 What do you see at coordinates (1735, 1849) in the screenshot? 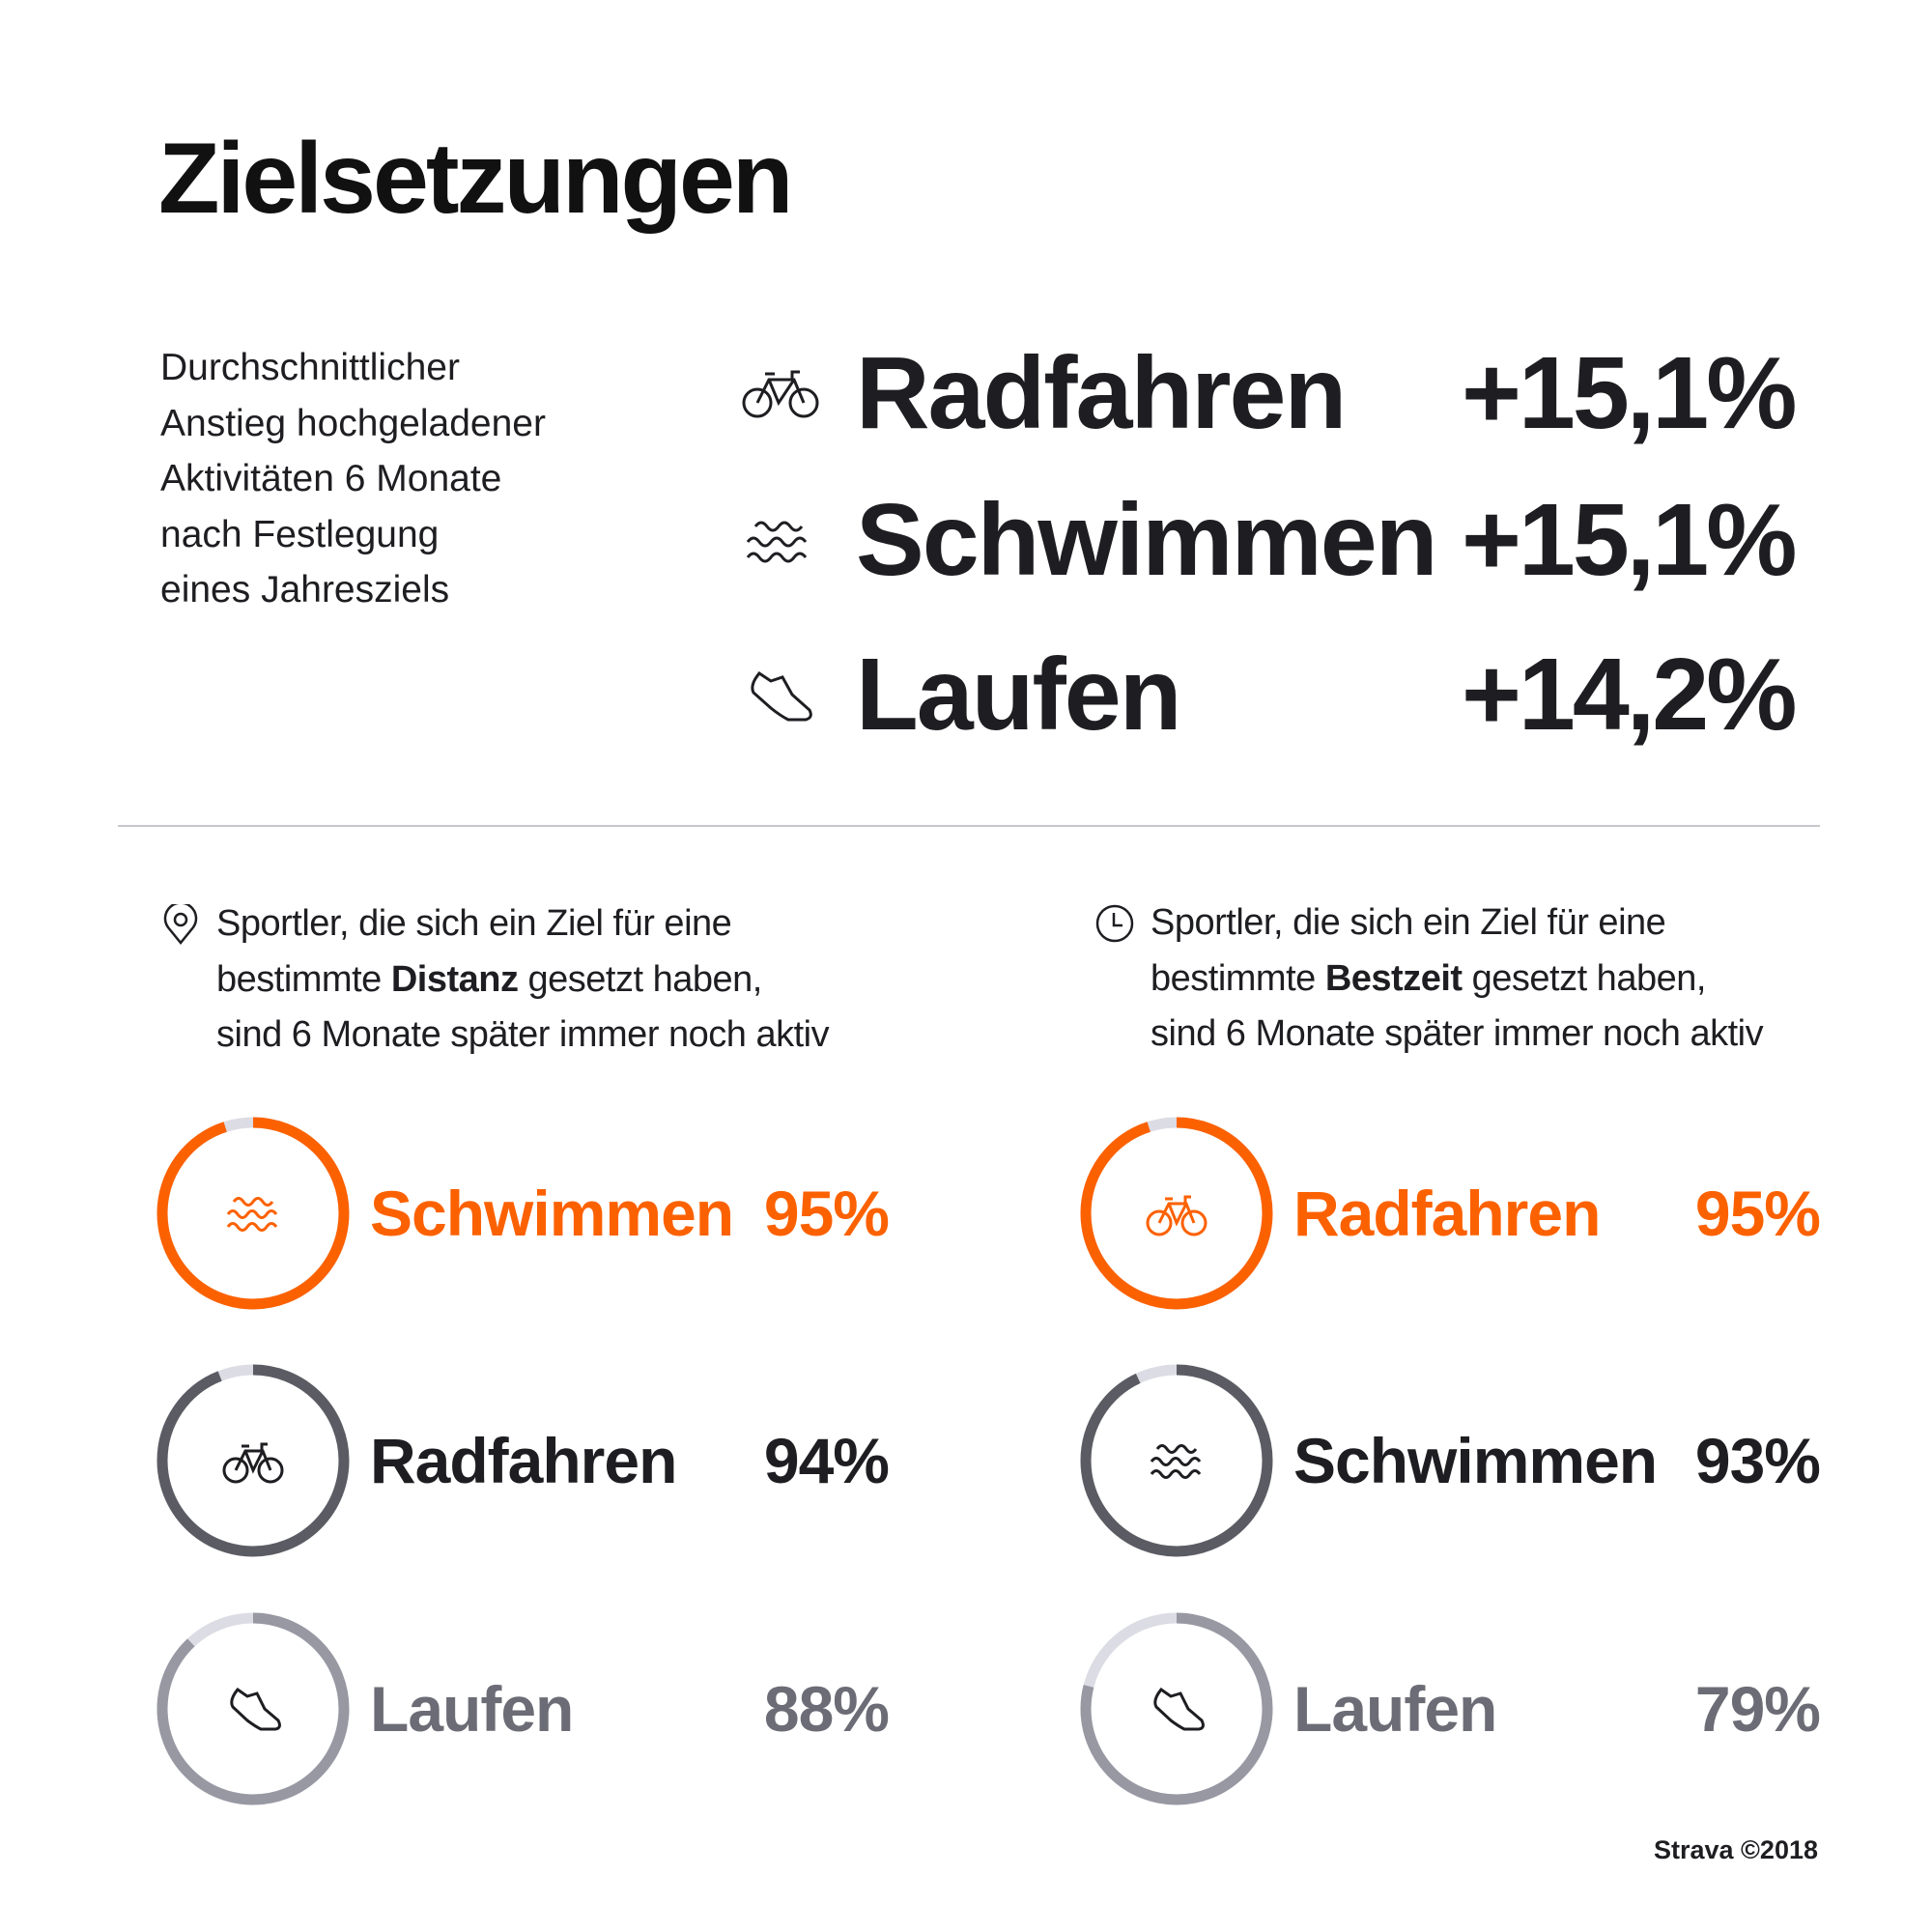
I see `copyright: Strava ©2018` at bounding box center [1735, 1849].